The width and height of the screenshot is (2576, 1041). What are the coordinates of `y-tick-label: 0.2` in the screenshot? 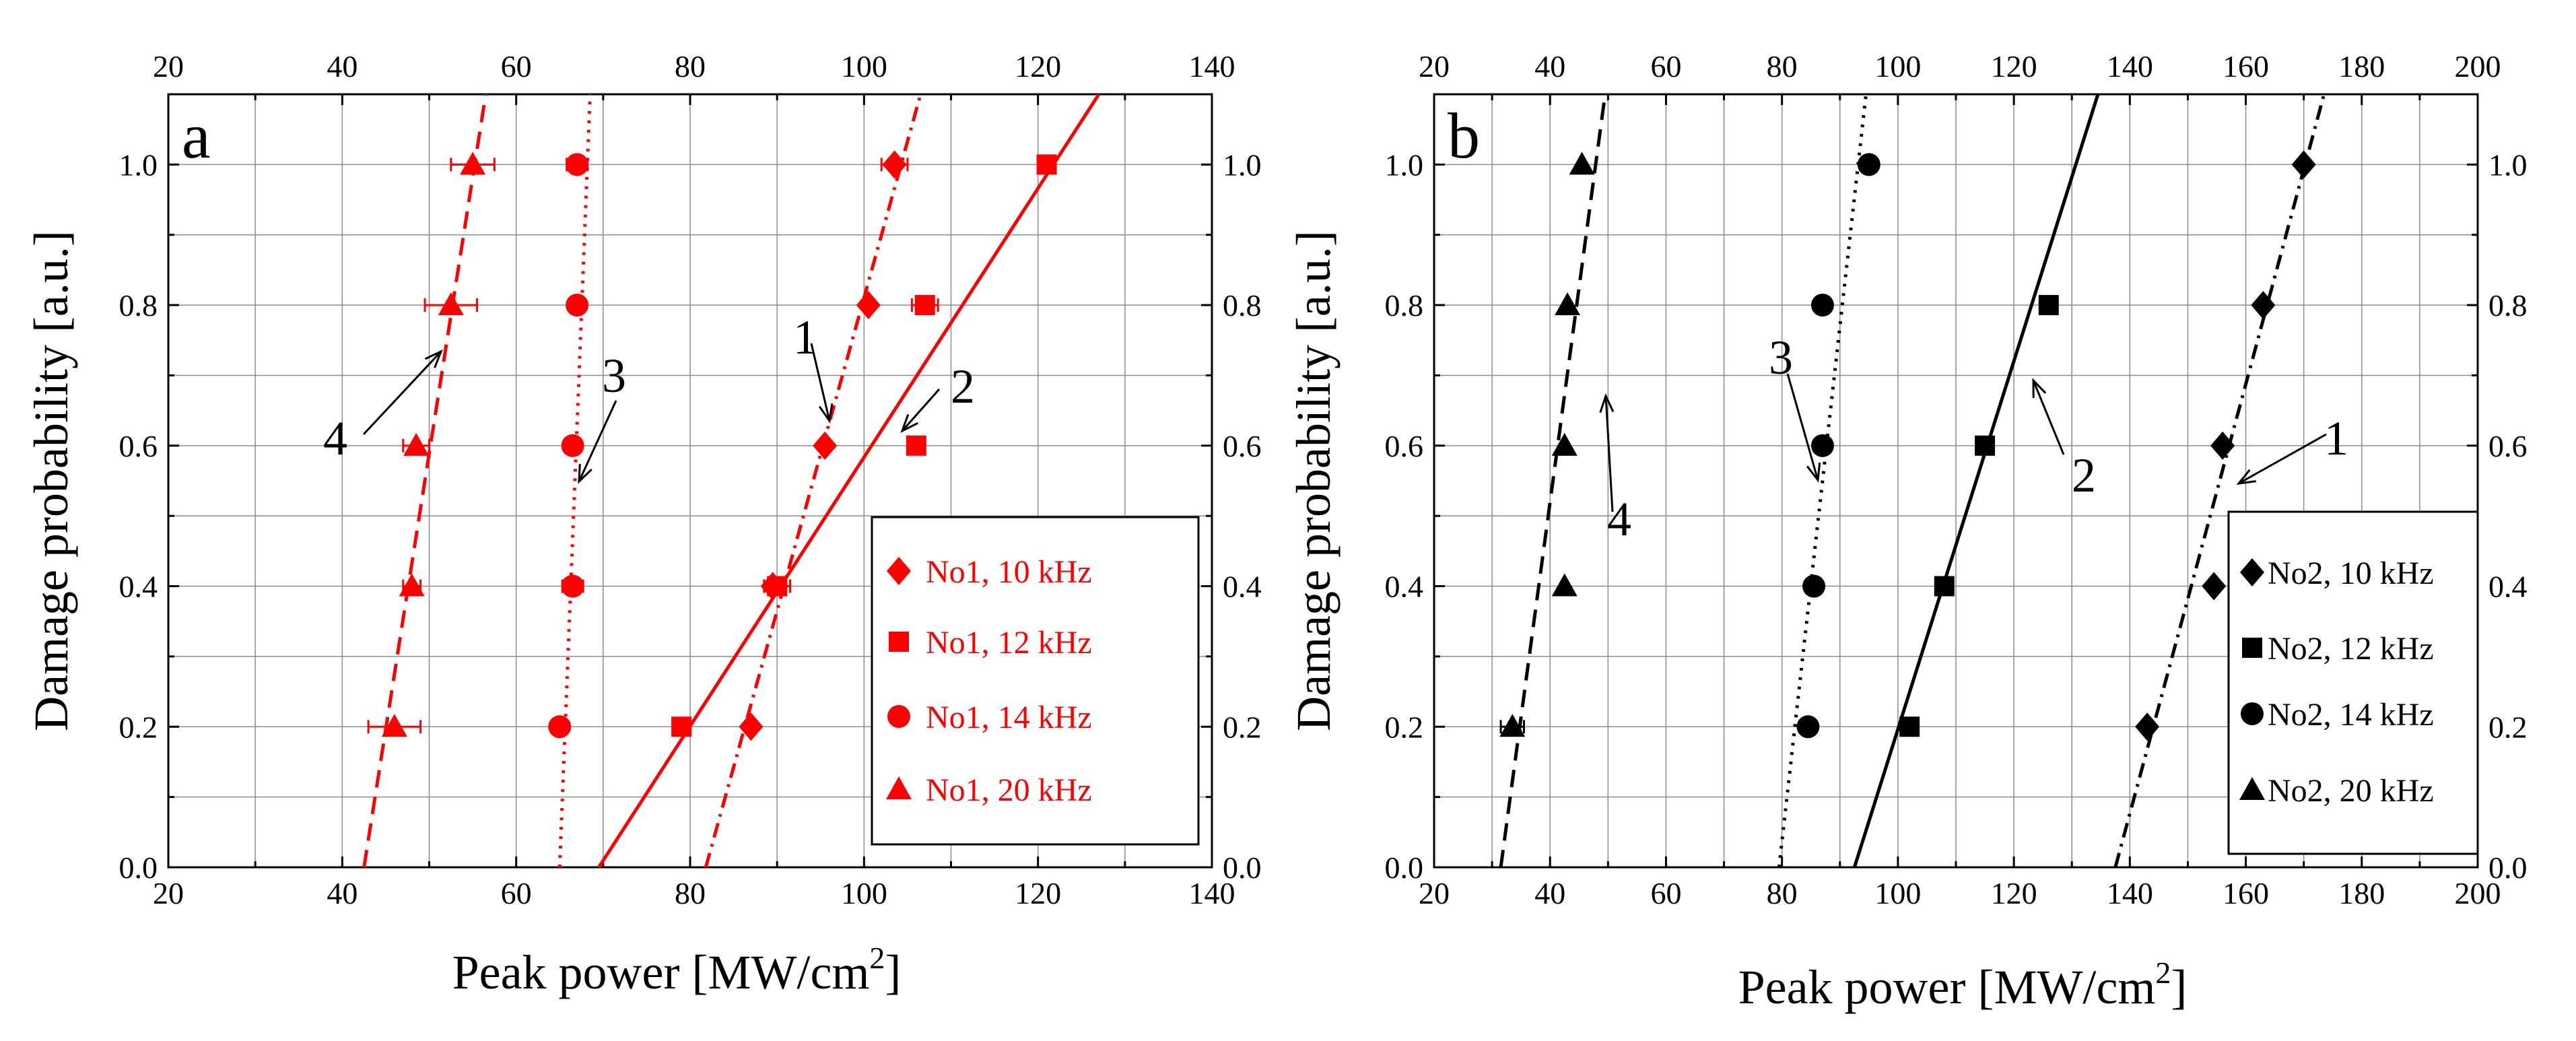 It's located at (1404, 727).